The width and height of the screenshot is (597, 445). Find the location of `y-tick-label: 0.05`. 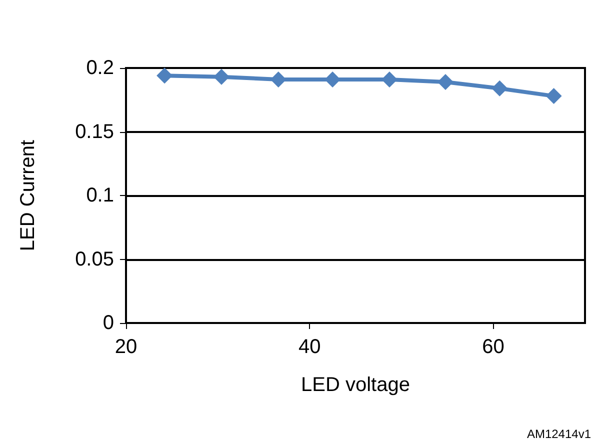

y-tick-label: 0.05 is located at coordinates (94, 259).